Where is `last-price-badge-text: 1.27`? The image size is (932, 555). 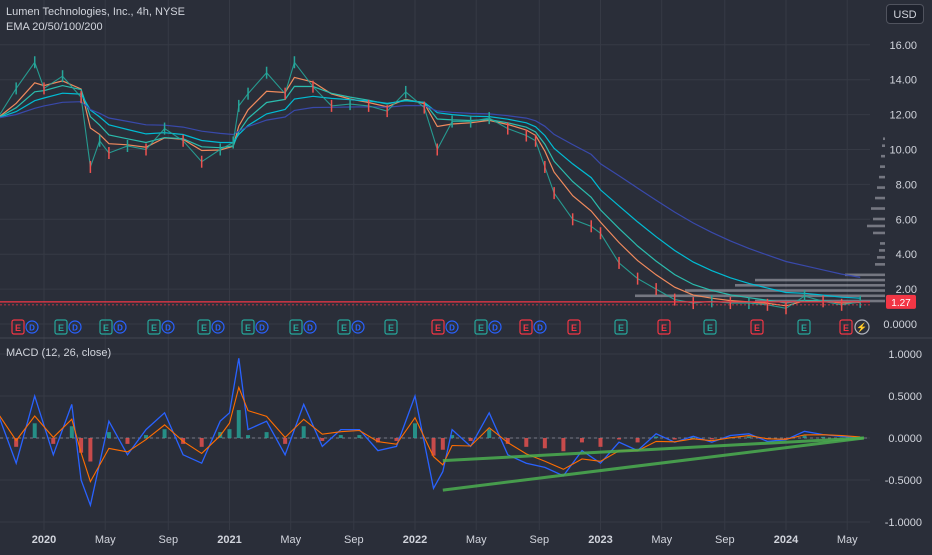 last-price-badge-text: 1.27 is located at coordinates (901, 303).